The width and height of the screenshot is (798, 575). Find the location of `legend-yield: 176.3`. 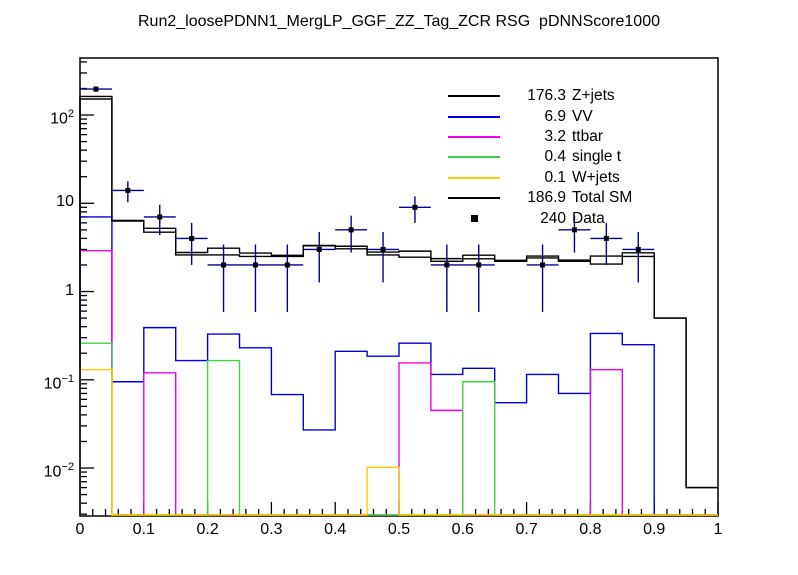

legend-yield: 176.3 is located at coordinates (546, 96).